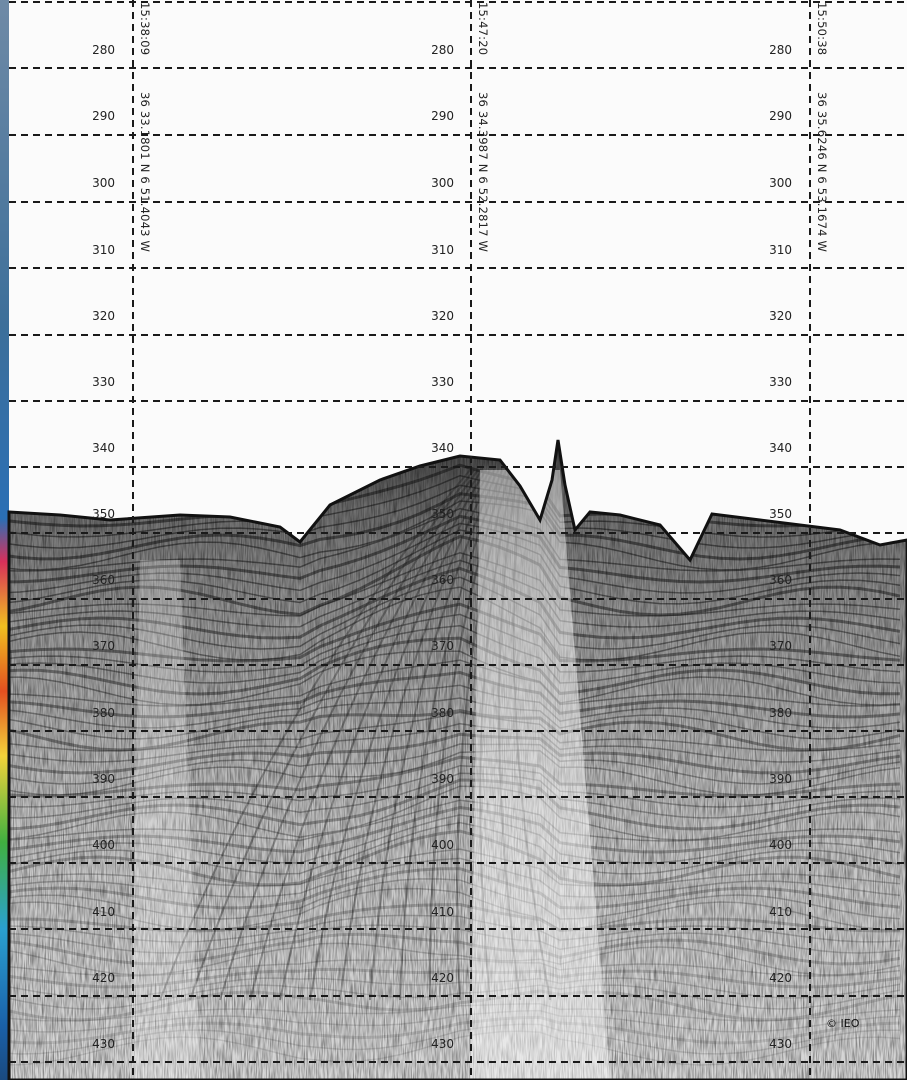 The width and height of the screenshot is (907, 1080). Describe the element at coordinates (145, 172) in the screenshot. I see `fix-position-label: 36 33.1801 N 6 51.4043 W` at that location.